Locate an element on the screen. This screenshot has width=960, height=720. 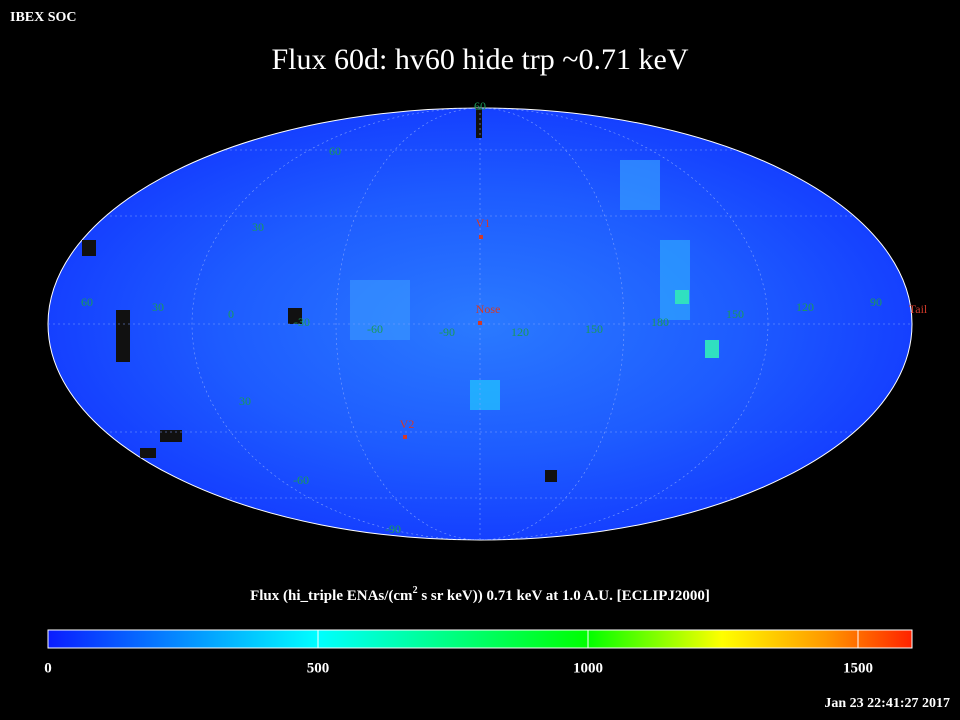
colorbar-tick-label: 1000 is located at coordinates (588, 668).